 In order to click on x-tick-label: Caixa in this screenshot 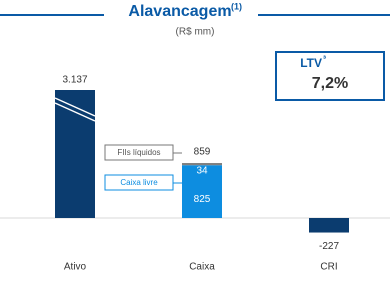, I will do `click(202, 267)`.